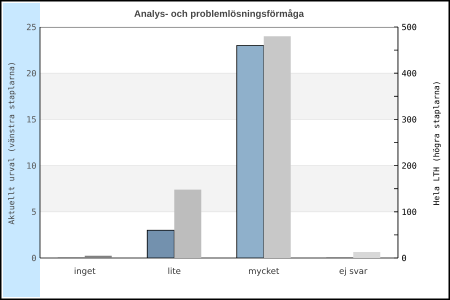 The width and height of the screenshot is (450, 300). What do you see at coordinates (354, 272) in the screenshot?
I see `x-tick-label: ej svar` at bounding box center [354, 272].